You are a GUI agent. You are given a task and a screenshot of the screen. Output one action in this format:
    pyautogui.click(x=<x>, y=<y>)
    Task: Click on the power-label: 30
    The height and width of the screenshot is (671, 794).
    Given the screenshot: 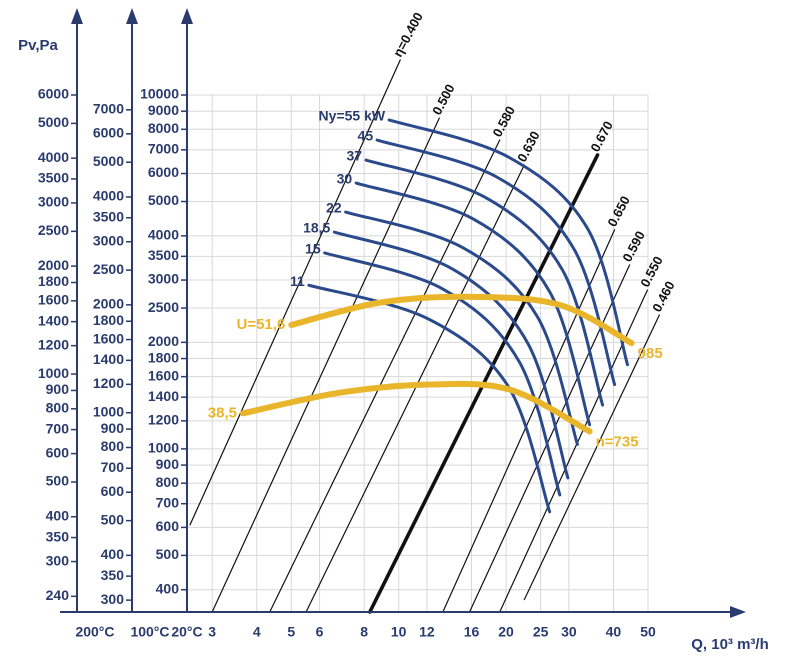 What is the action you would take?
    pyautogui.click(x=345, y=179)
    